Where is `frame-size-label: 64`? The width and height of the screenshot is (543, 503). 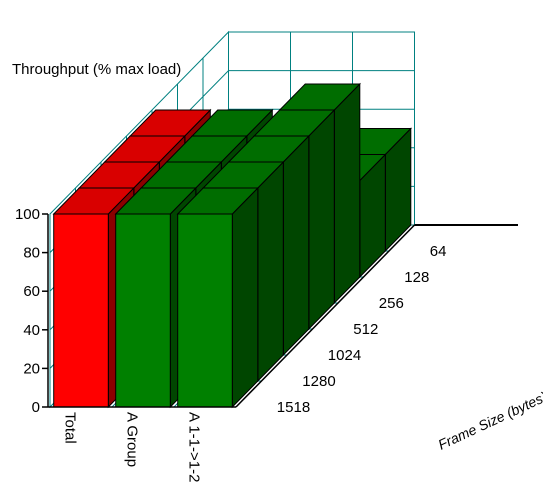 frame-size-label: 64 is located at coordinates (438, 251).